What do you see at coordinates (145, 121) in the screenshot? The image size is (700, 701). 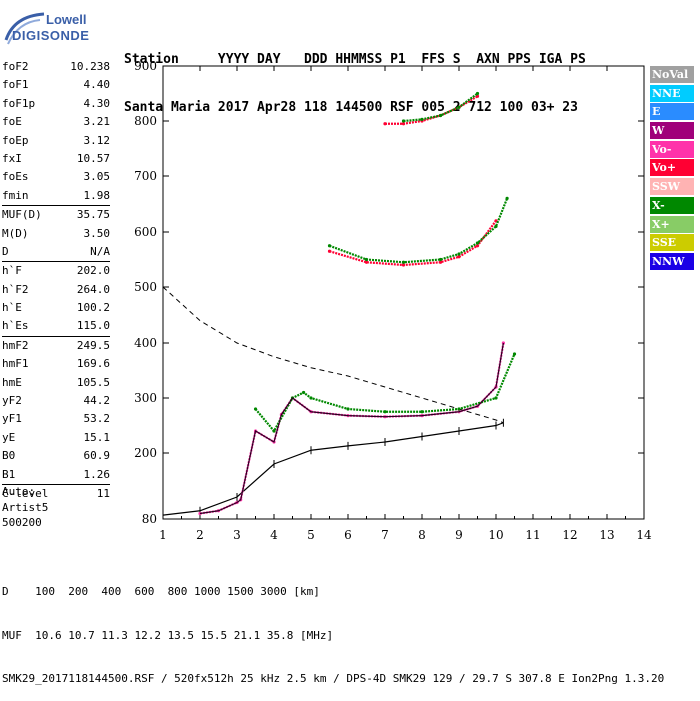 I see `y-tick-label: 800` at bounding box center [145, 121].